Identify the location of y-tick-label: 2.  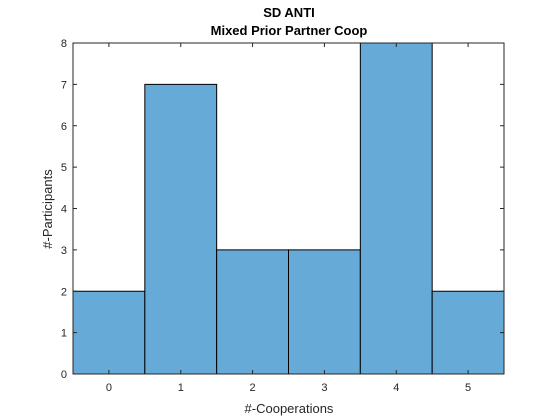
(64, 292).